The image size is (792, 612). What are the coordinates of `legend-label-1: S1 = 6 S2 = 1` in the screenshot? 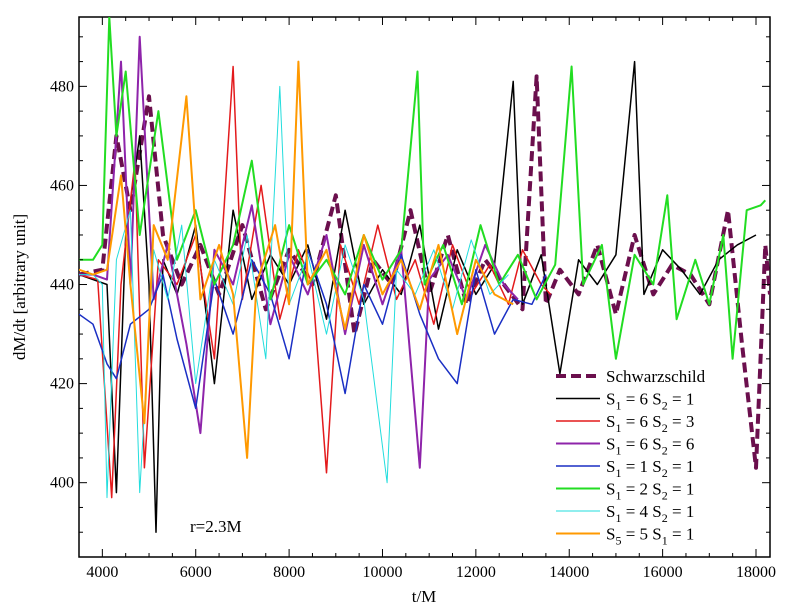 It's located at (650, 401).